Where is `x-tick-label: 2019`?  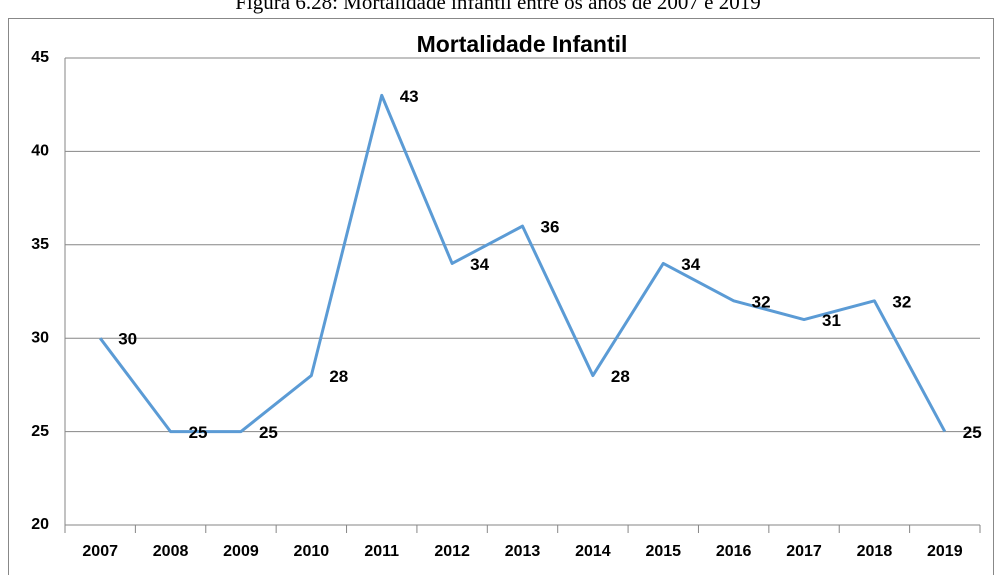 x-tick-label: 2019 is located at coordinates (945, 551).